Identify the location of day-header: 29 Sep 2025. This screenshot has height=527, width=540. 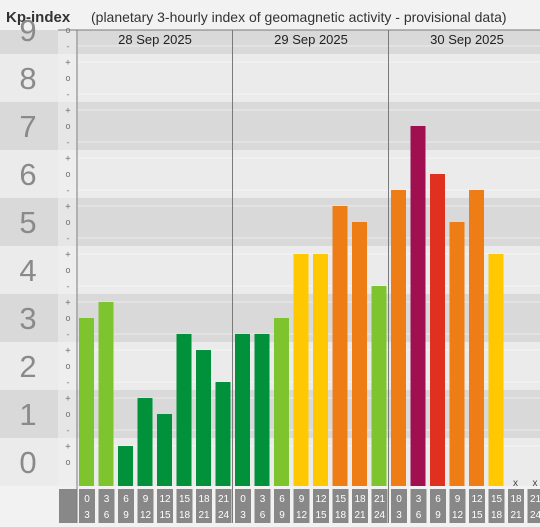
(311, 39).